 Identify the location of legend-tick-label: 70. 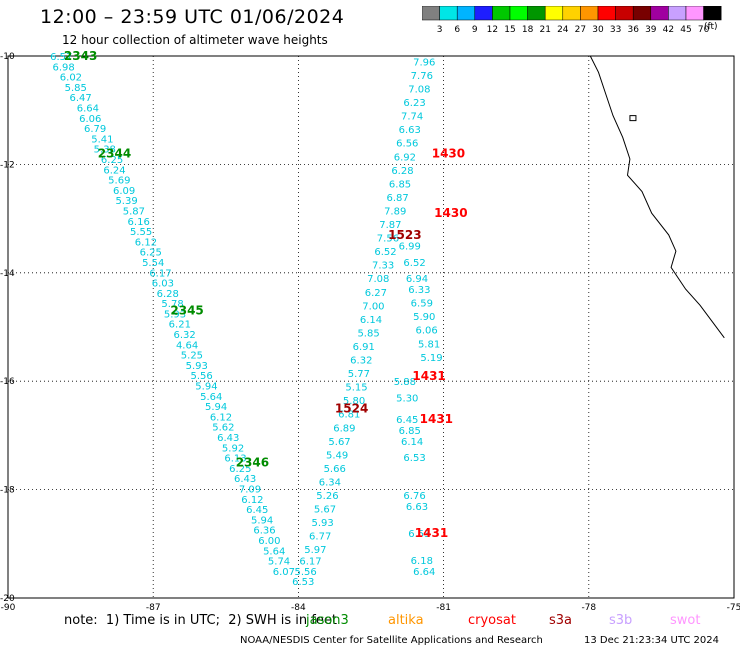
(704, 30).